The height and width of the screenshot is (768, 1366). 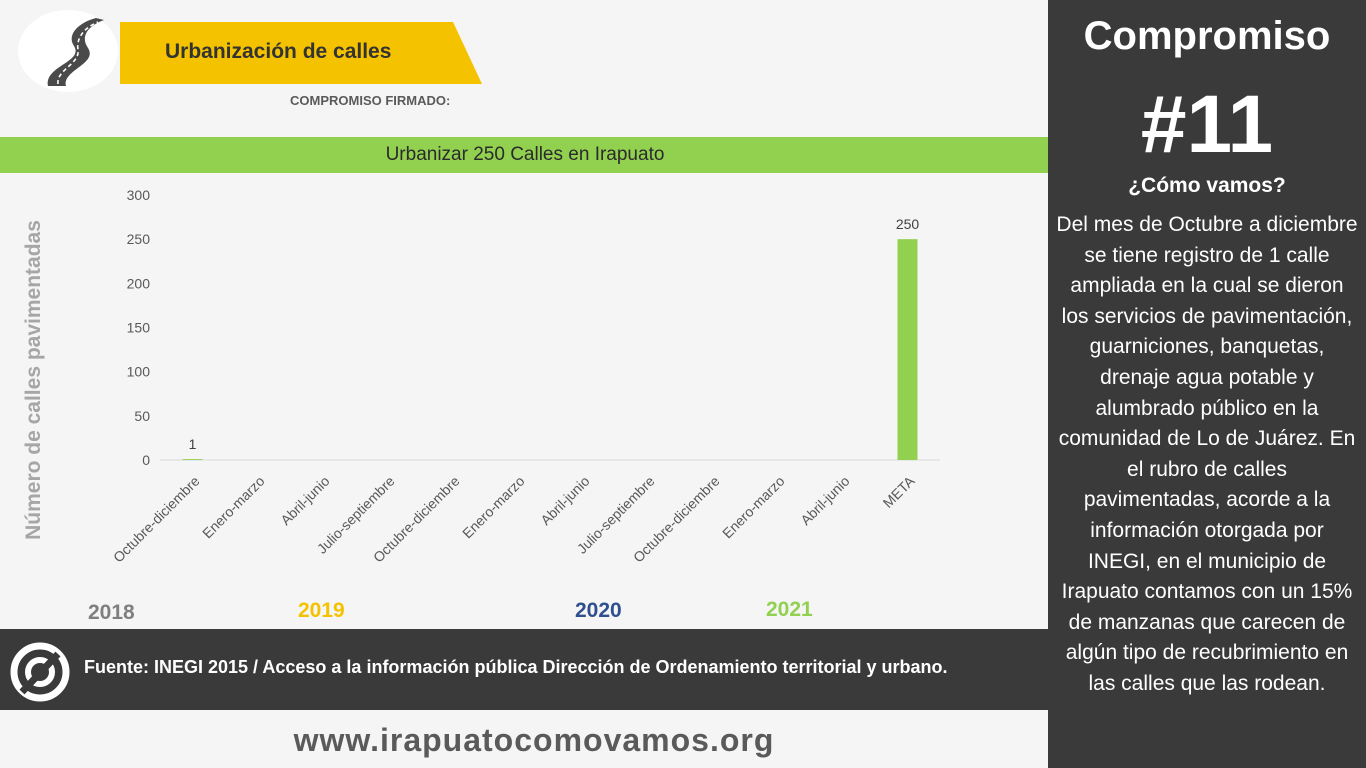 What do you see at coordinates (146, 460) in the screenshot?
I see `y-tick-label: 0` at bounding box center [146, 460].